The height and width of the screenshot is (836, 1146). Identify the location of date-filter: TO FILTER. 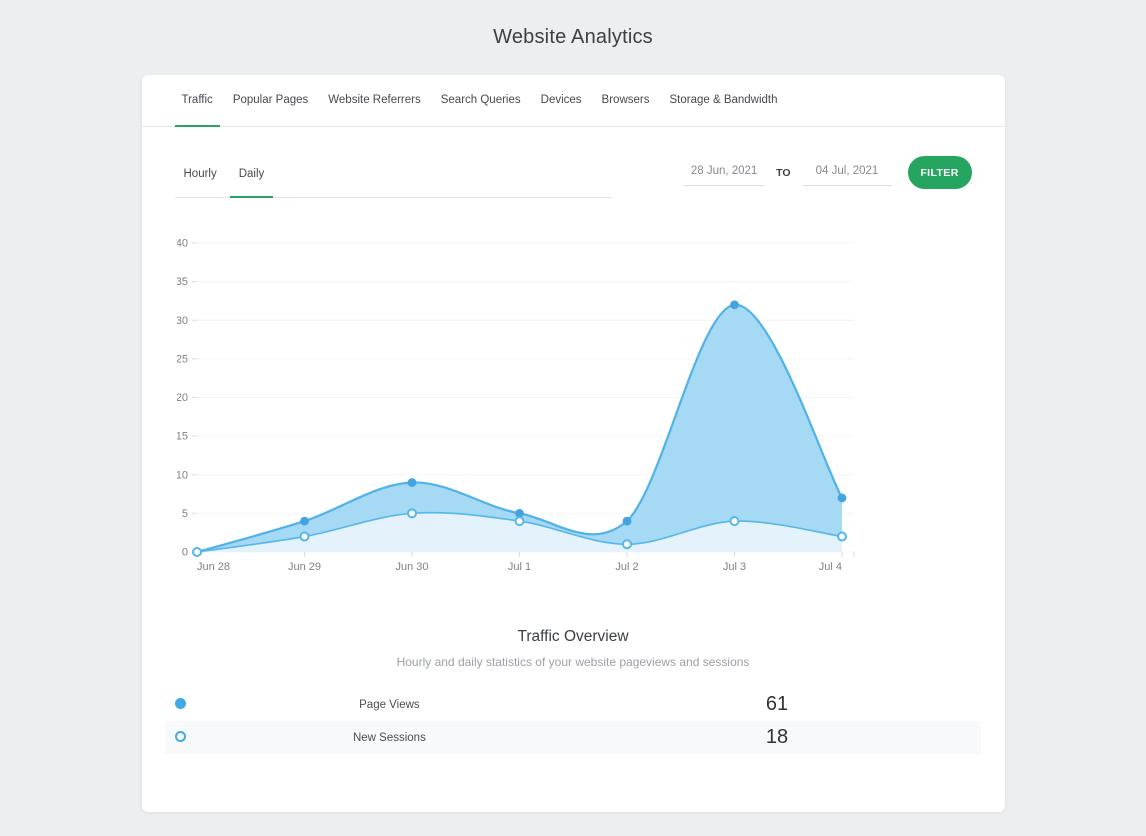
(828, 172).